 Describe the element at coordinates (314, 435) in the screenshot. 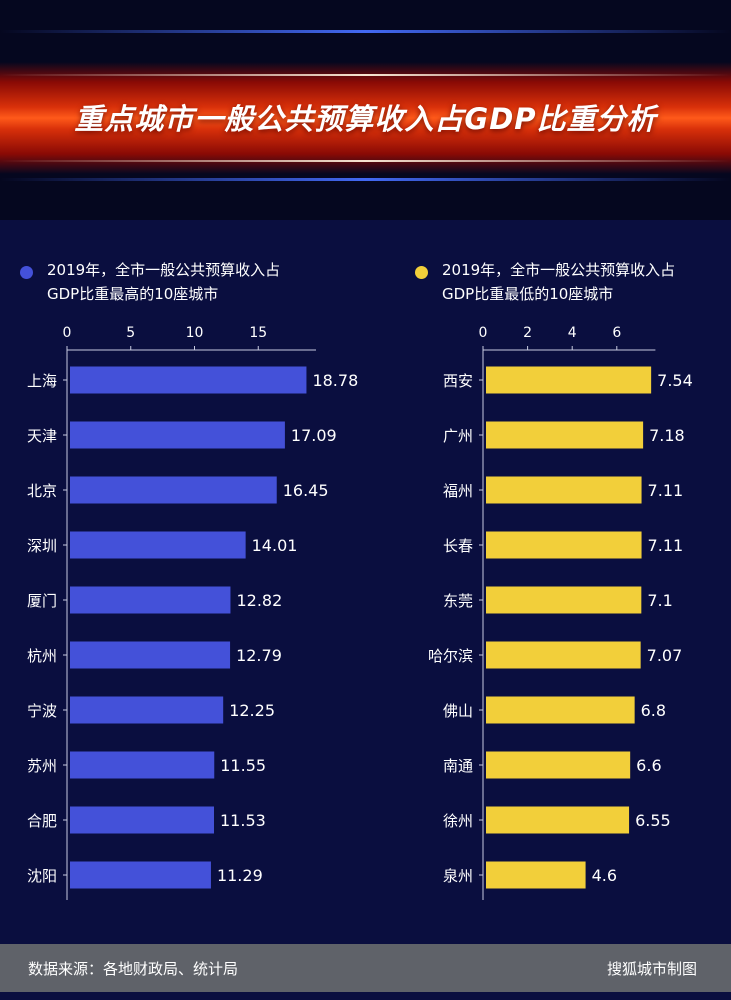

I see `highest-value-label: 17.09` at that location.